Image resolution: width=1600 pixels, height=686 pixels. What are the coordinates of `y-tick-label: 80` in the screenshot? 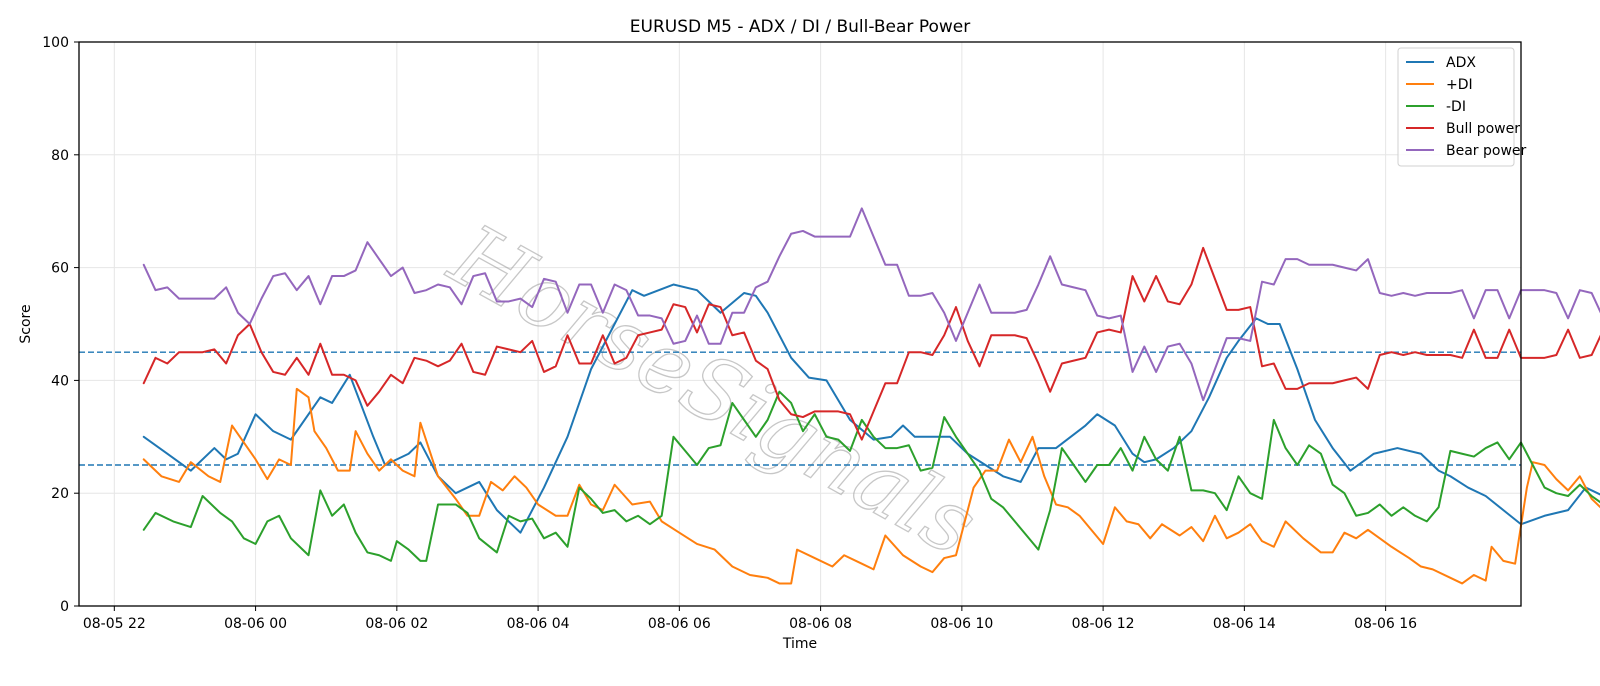 It's located at (60, 156).